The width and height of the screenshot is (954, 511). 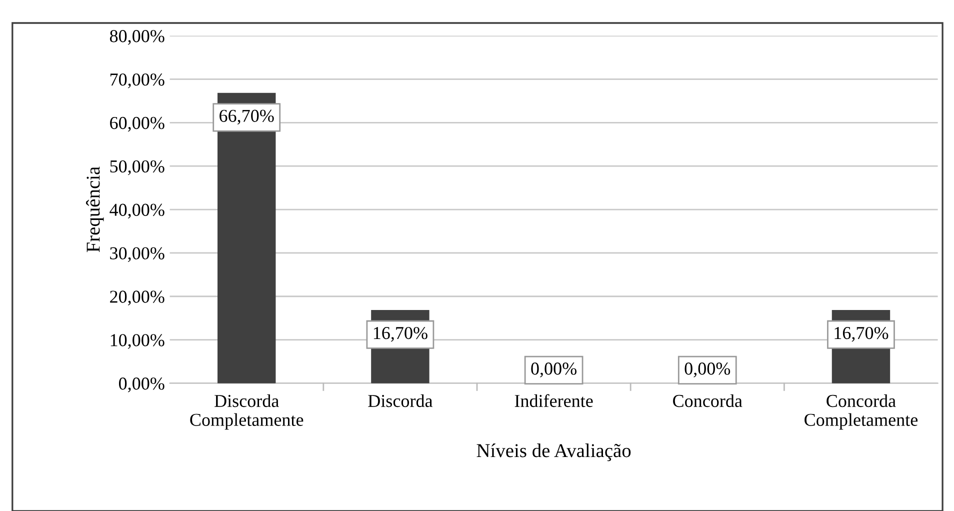 I want to click on data-label: 66,70%, so click(x=247, y=117).